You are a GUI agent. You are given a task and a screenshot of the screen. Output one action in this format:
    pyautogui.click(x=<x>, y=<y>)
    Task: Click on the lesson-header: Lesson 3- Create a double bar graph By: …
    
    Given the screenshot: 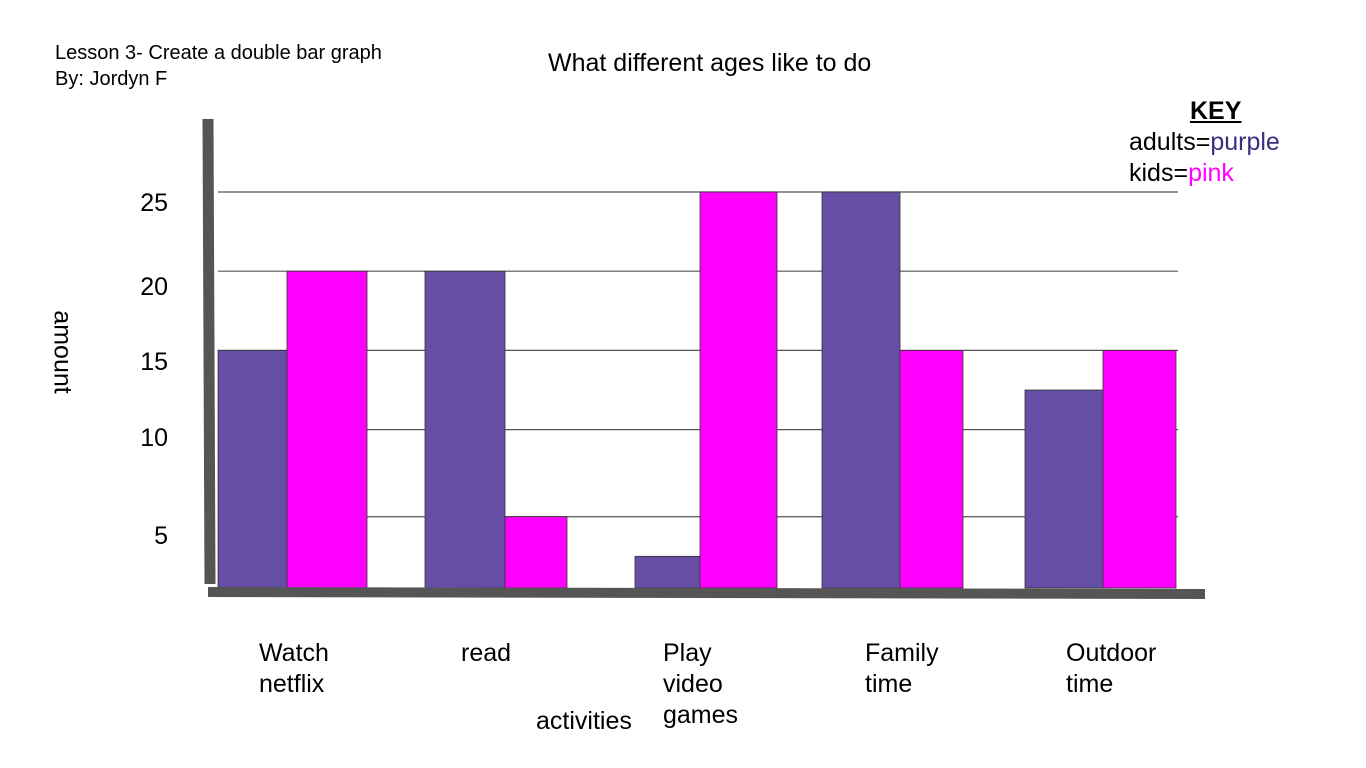 What is the action you would take?
    pyautogui.click(x=218, y=66)
    